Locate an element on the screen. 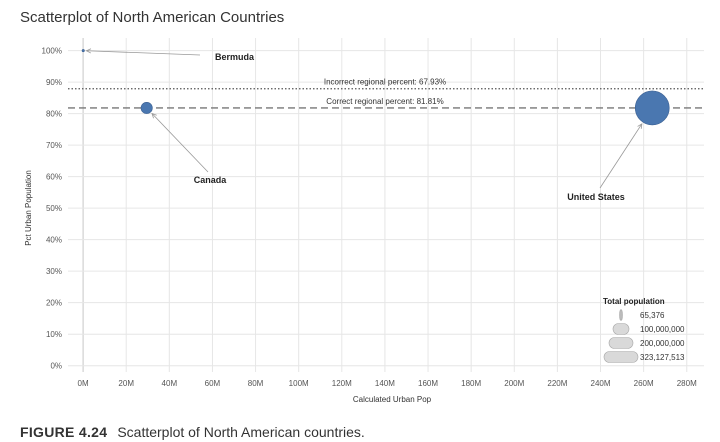  y-tick-label: 90% is located at coordinates (54, 82).